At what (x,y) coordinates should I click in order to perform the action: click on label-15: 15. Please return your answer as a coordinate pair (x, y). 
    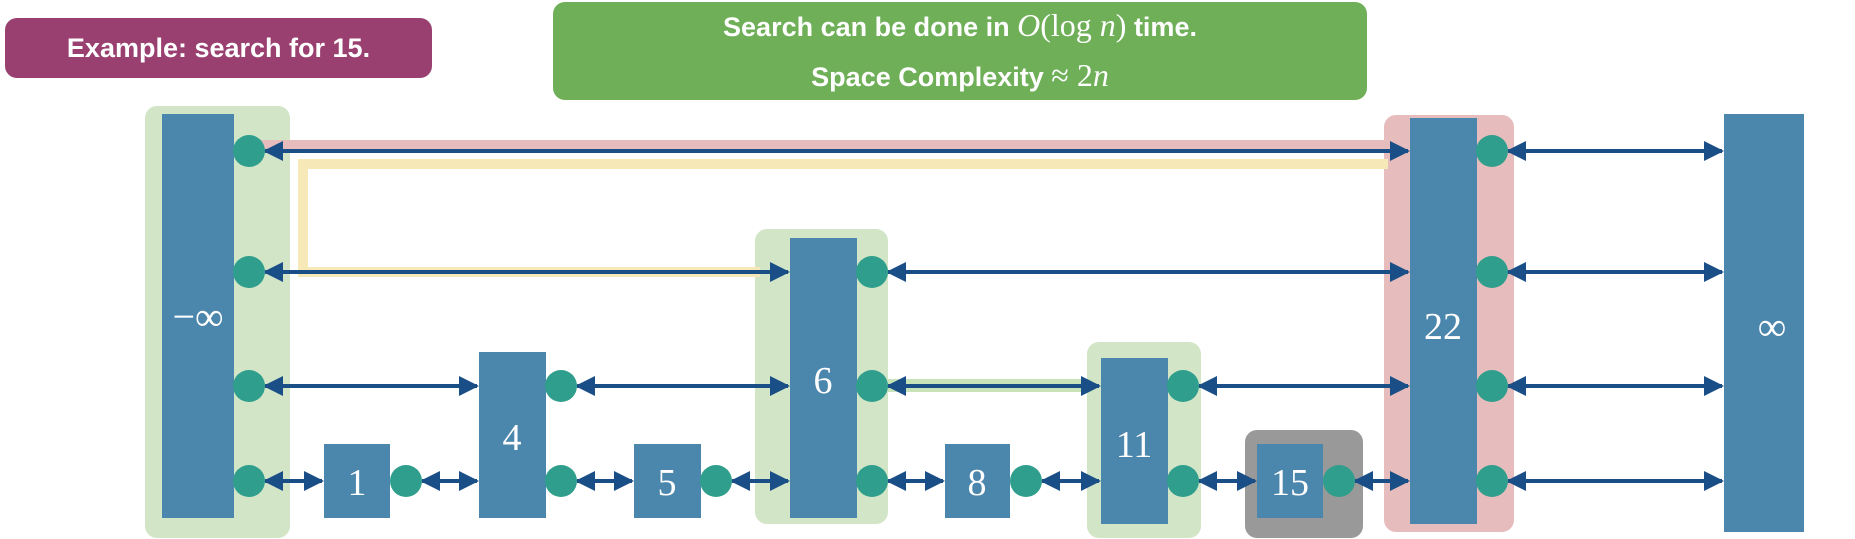
    Looking at the image, I should click on (1290, 483).